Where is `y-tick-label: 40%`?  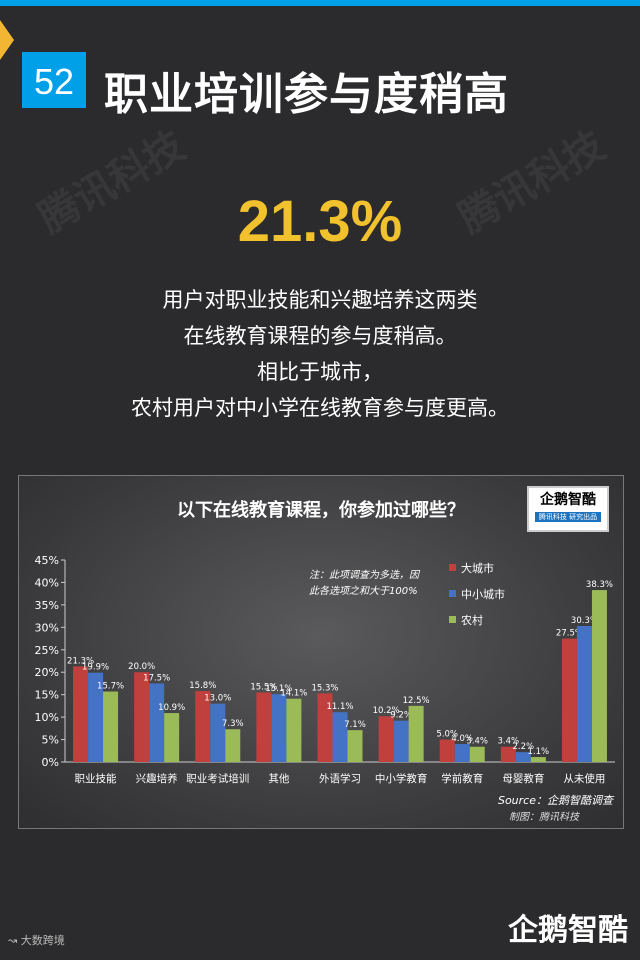
y-tick-label: 40% is located at coordinates (47, 582).